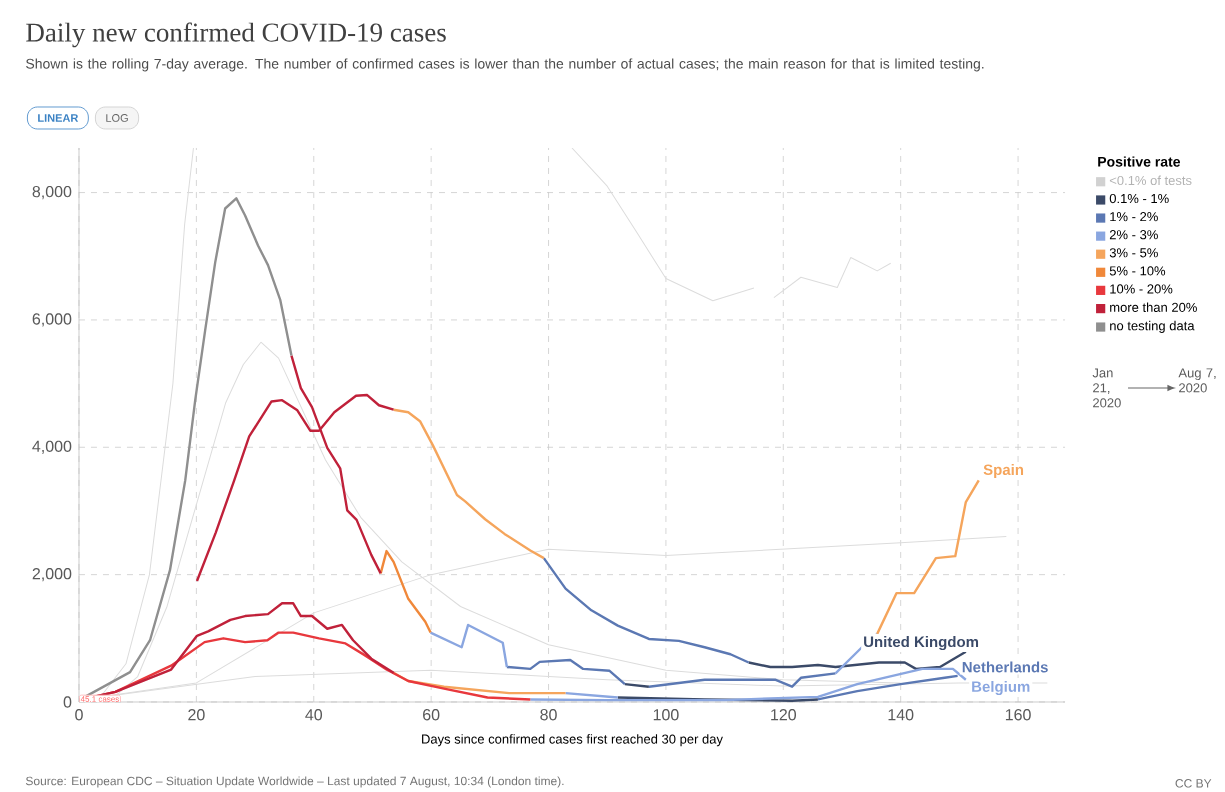 The width and height of the screenshot is (1225, 792). What do you see at coordinates (58, 118) in the screenshot?
I see `text: LINEAR` at bounding box center [58, 118].